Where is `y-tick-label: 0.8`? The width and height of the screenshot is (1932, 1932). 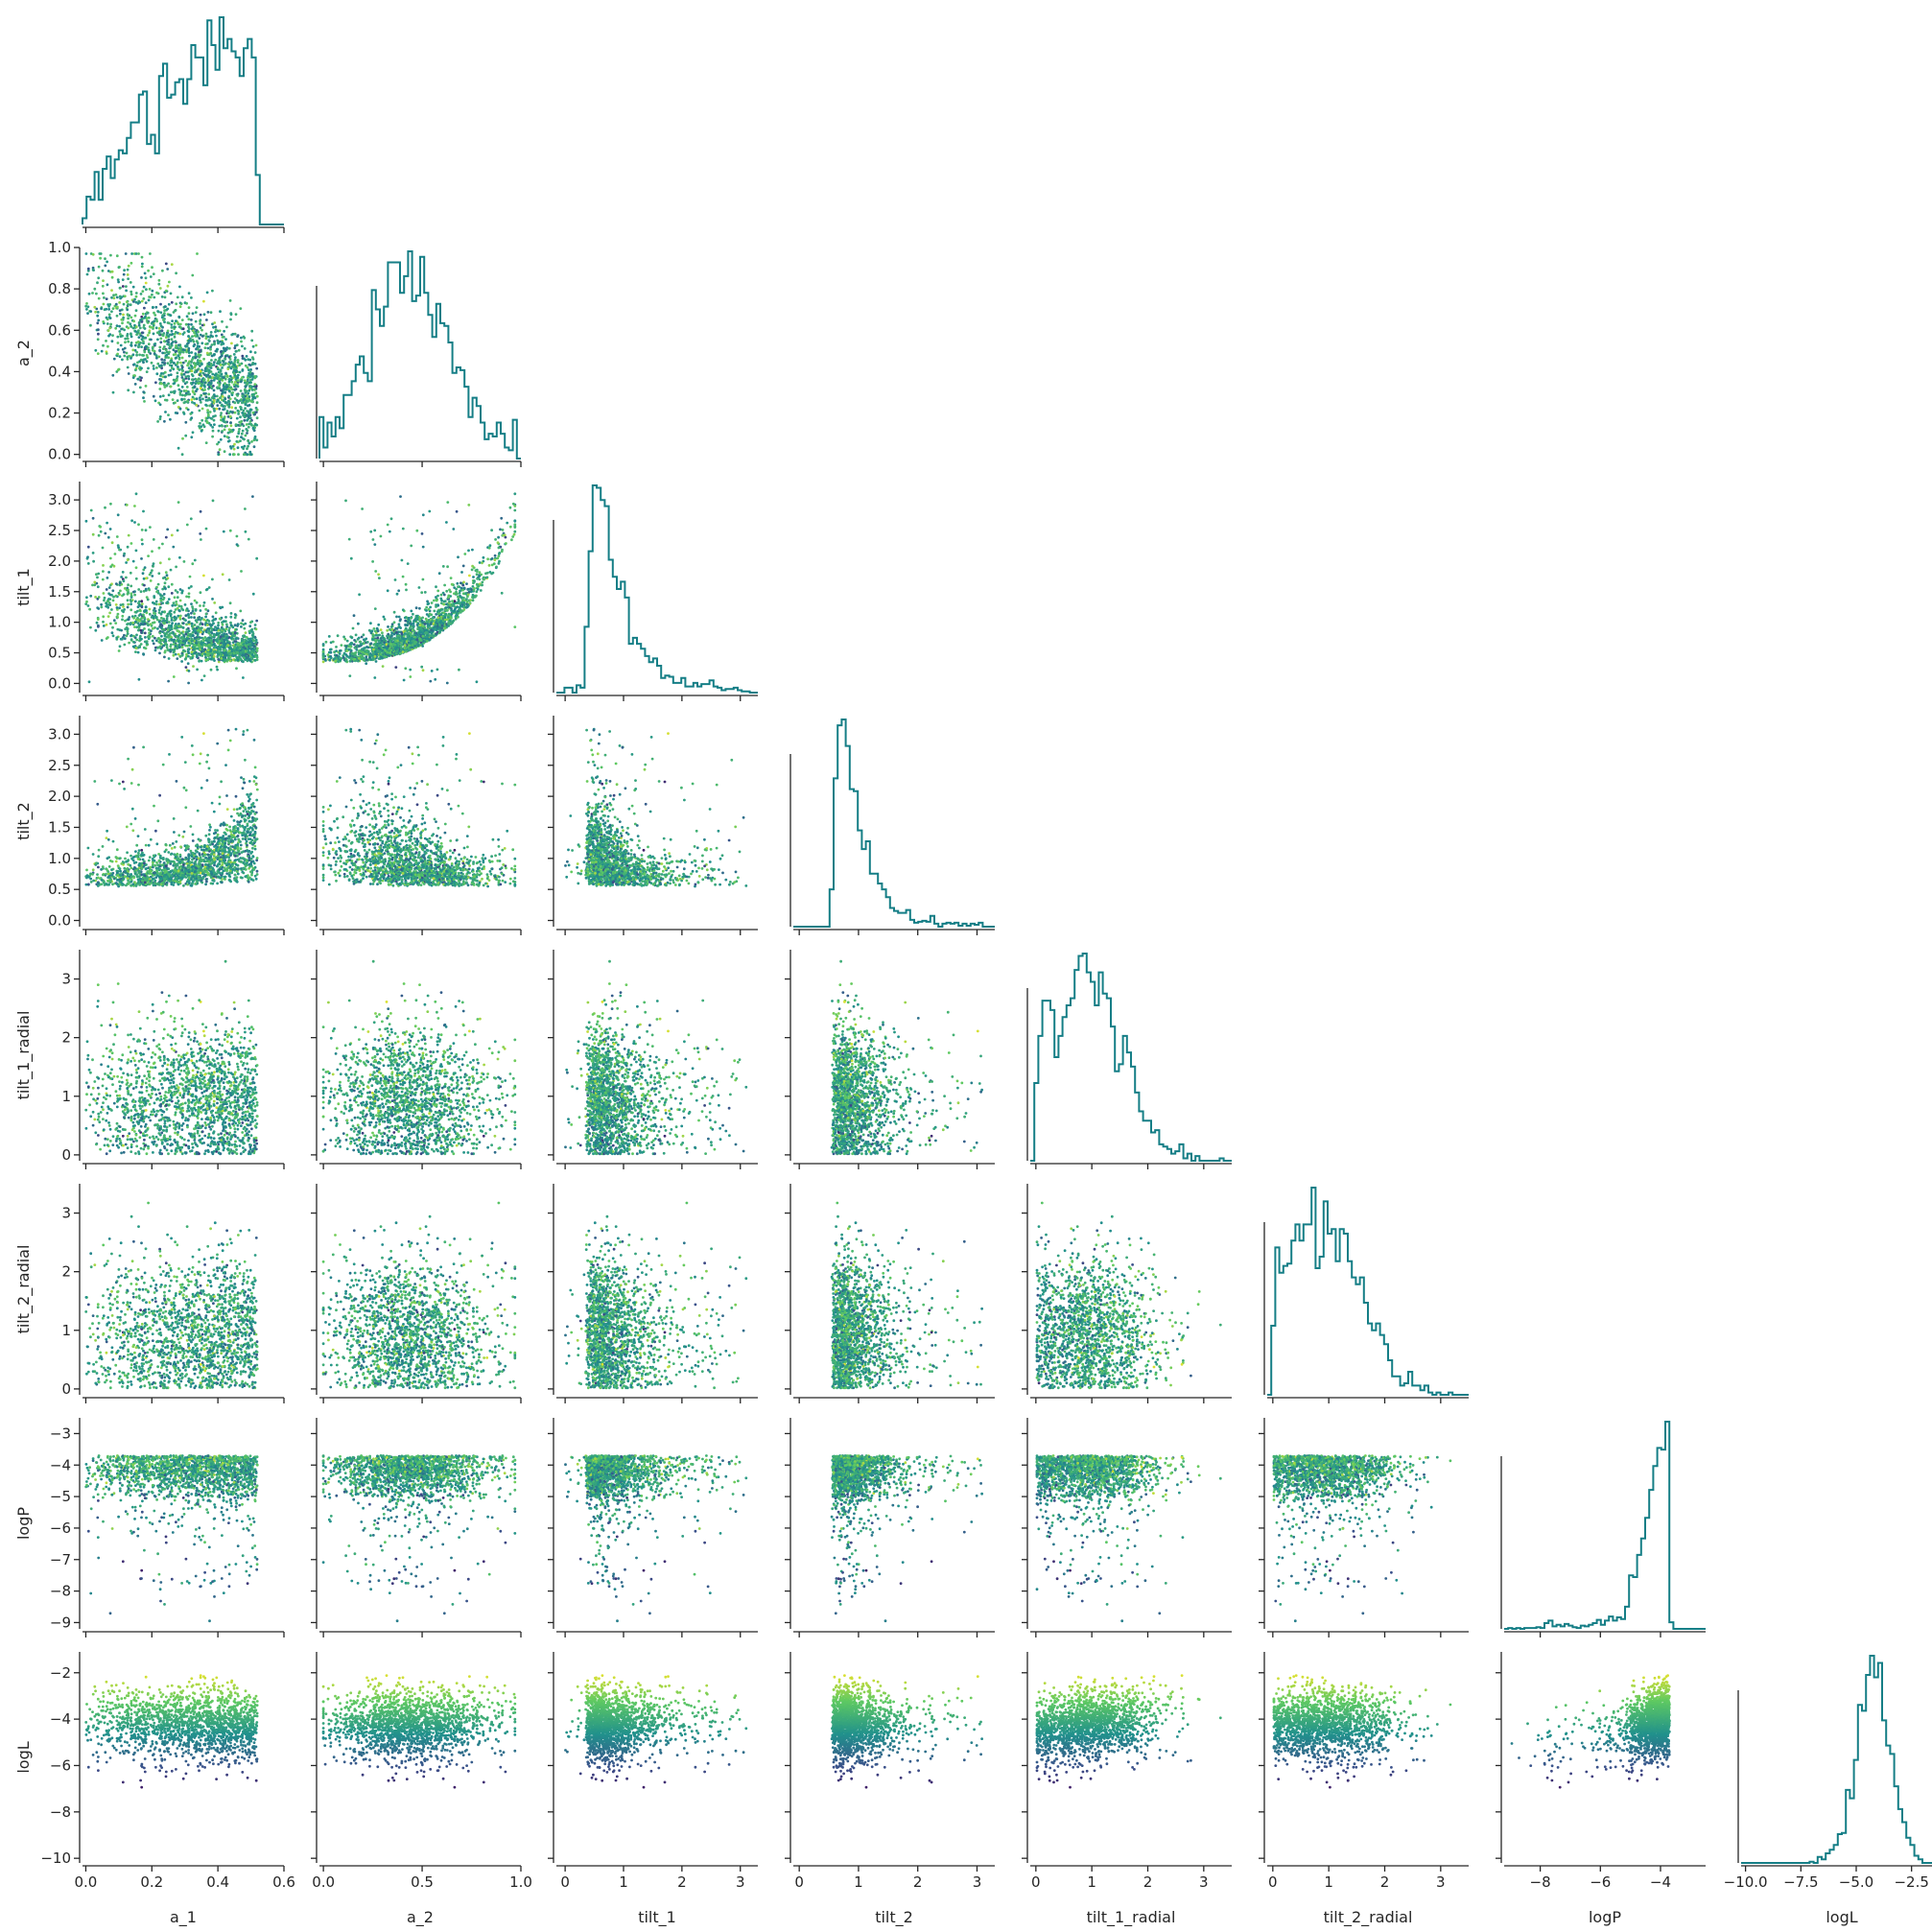
y-tick-label: 0.8 is located at coordinates (60, 288).